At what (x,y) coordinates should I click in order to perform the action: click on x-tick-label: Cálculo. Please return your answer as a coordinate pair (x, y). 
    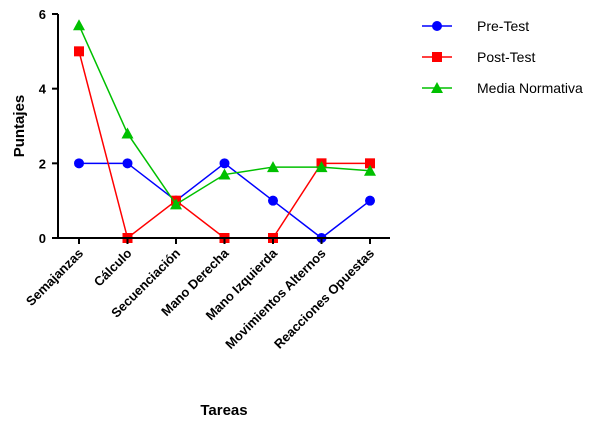
    Looking at the image, I should click on (113, 267).